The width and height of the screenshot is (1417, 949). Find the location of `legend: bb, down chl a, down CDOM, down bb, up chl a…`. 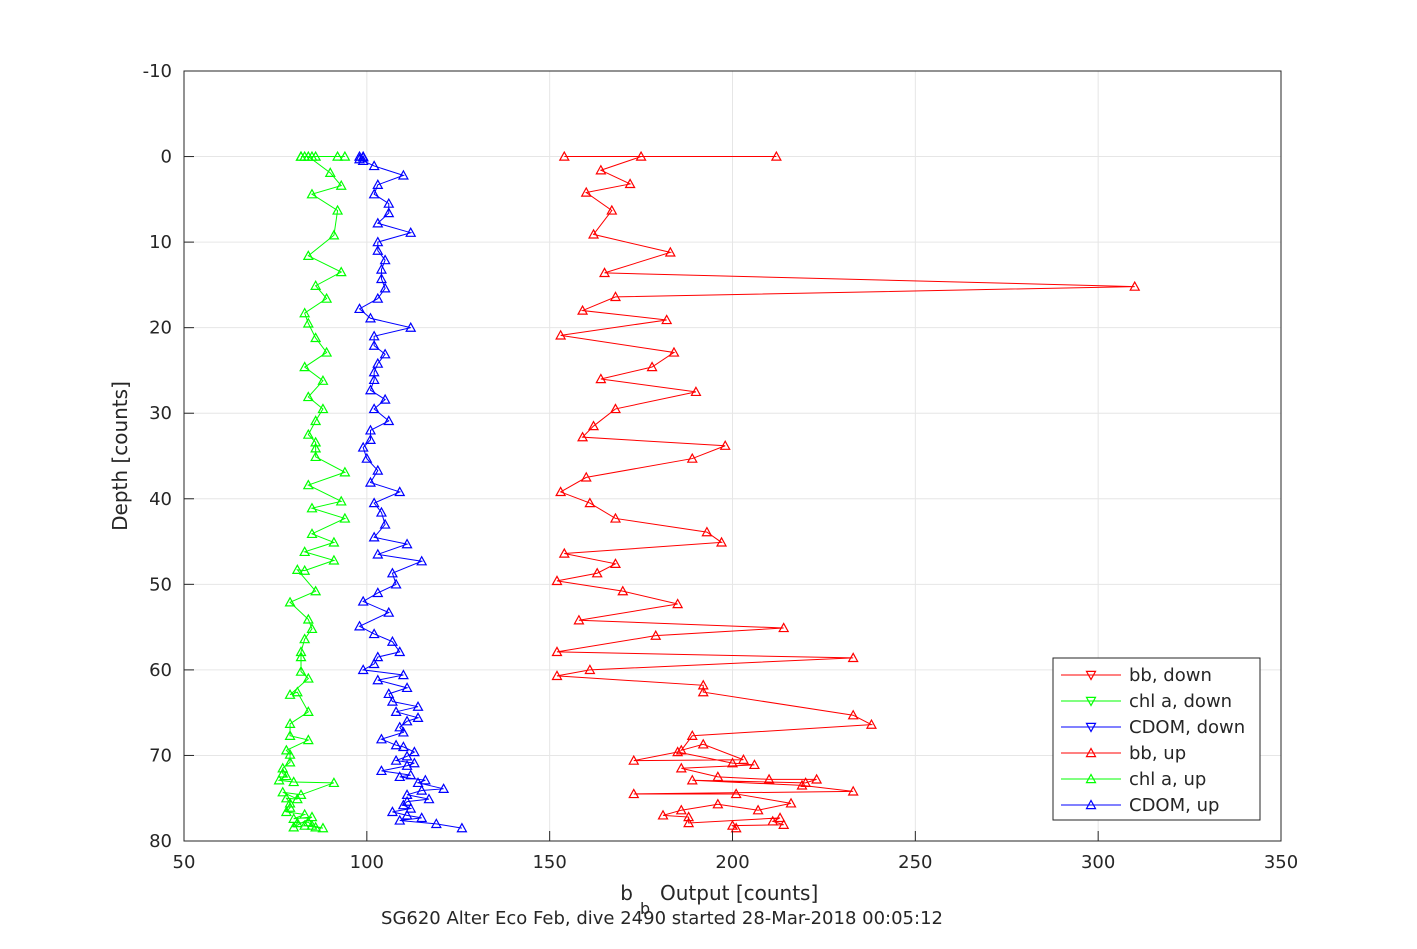

legend: bb, down chl a, down CDOM, down bb, up chl a… is located at coordinates (1156, 739).